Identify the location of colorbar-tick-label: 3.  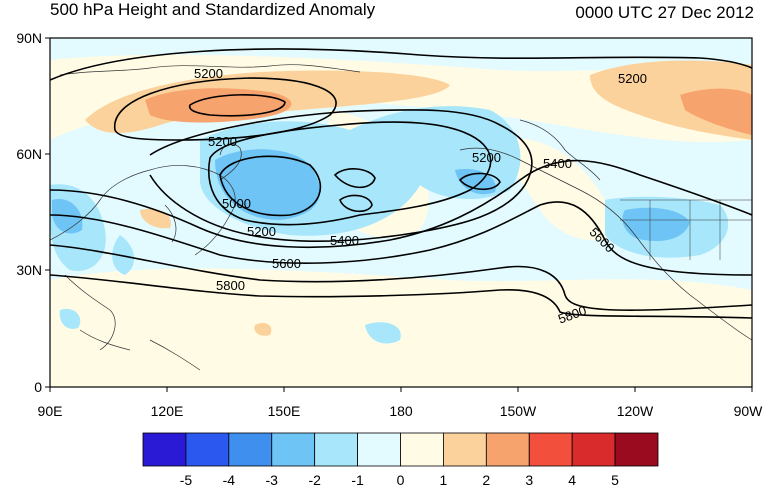
(529, 480).